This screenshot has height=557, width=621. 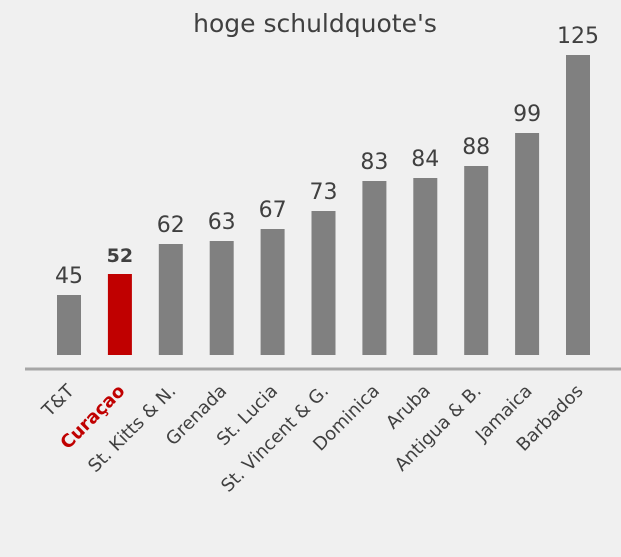 I want to click on value-label: 67, so click(x=273, y=210).